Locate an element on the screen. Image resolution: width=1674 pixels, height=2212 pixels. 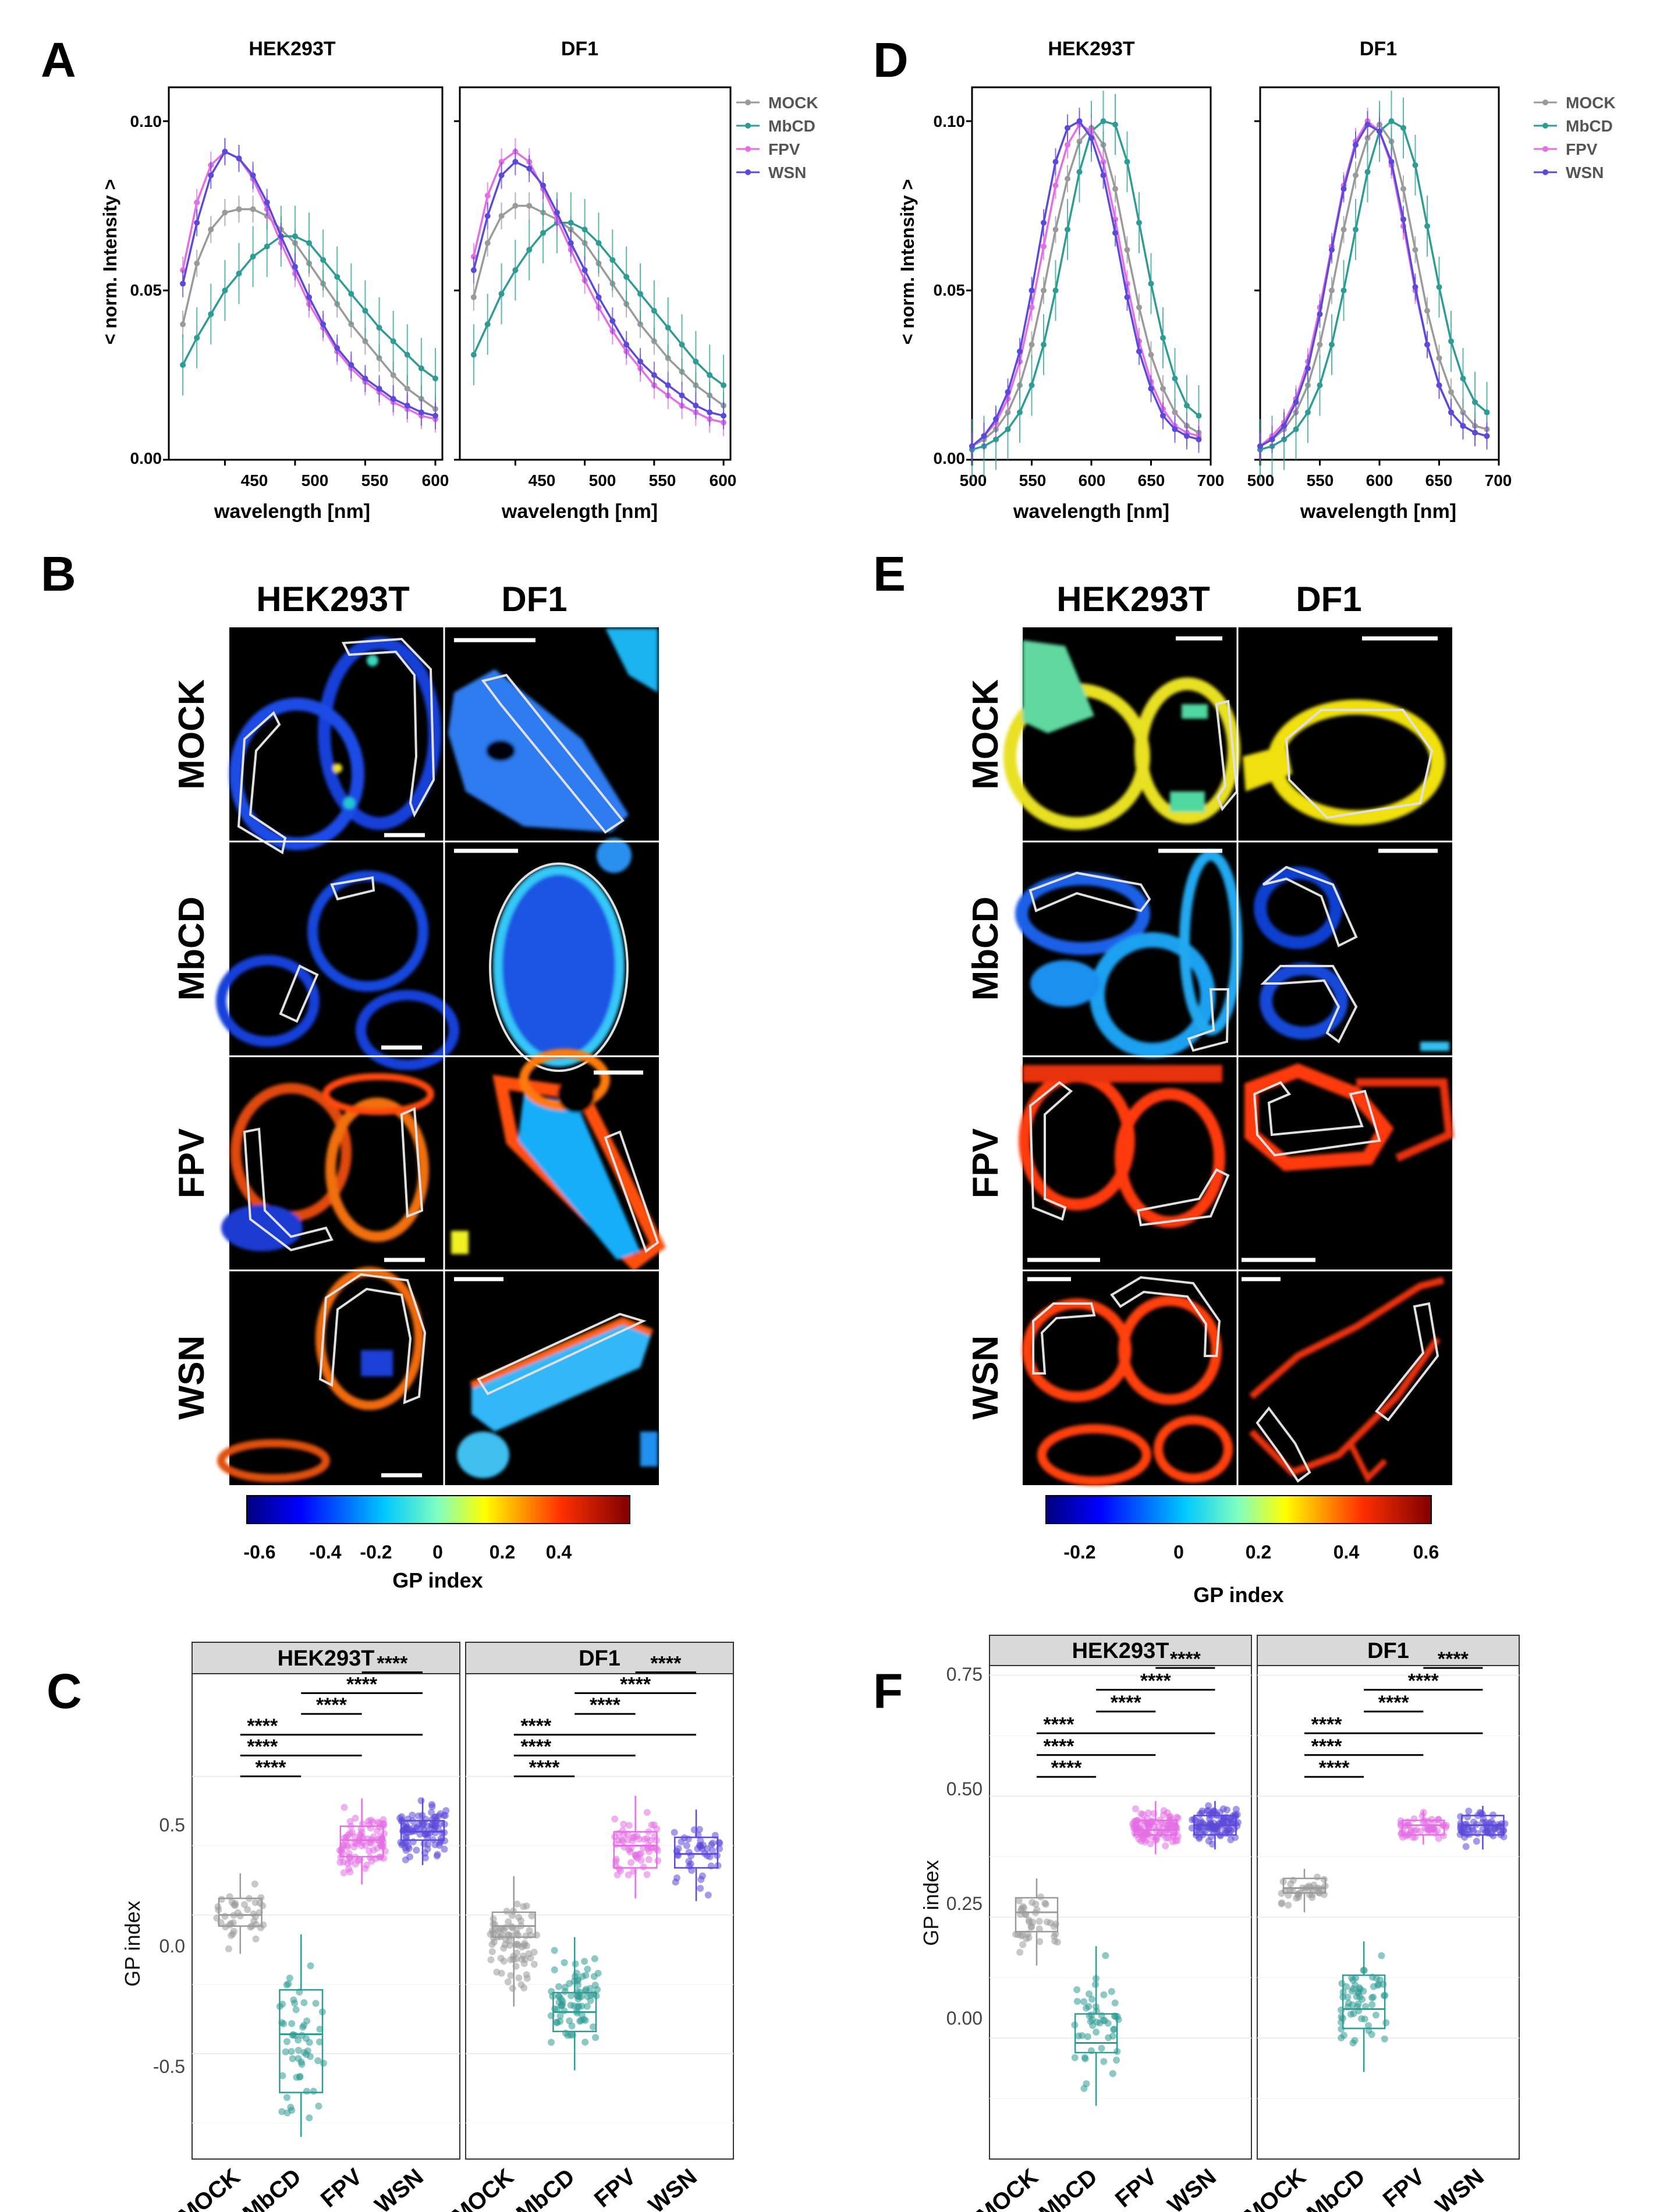
cell-b-mbcd-df1 is located at coordinates (559, 966).